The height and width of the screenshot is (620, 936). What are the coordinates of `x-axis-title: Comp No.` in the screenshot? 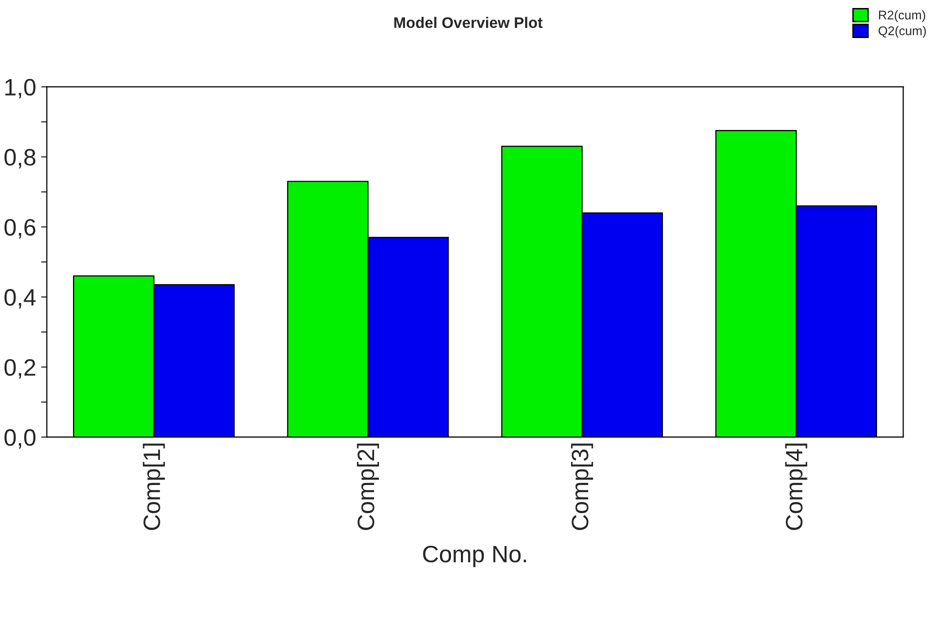 It's located at (474, 557).